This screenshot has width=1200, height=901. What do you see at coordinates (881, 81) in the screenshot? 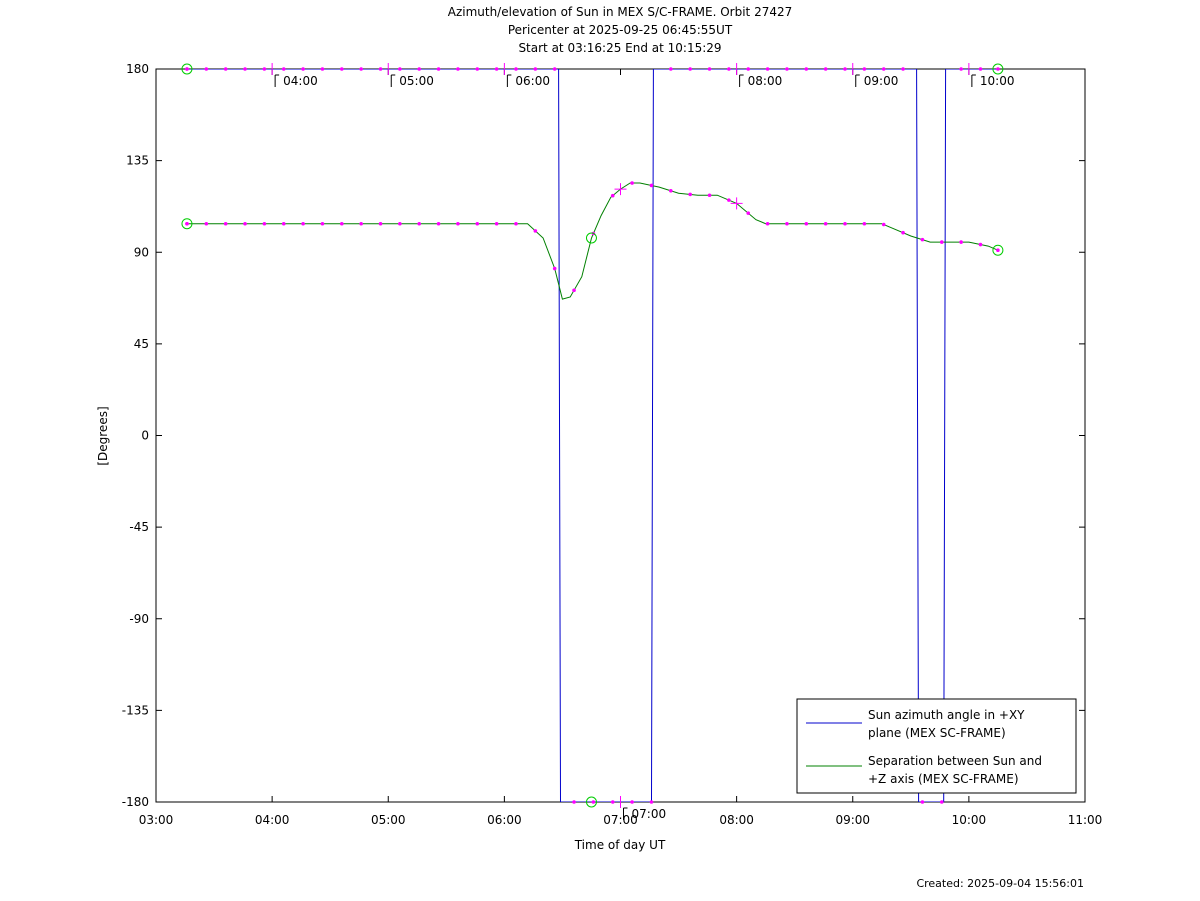
I see `hour-annotation-label: 09:00` at bounding box center [881, 81].